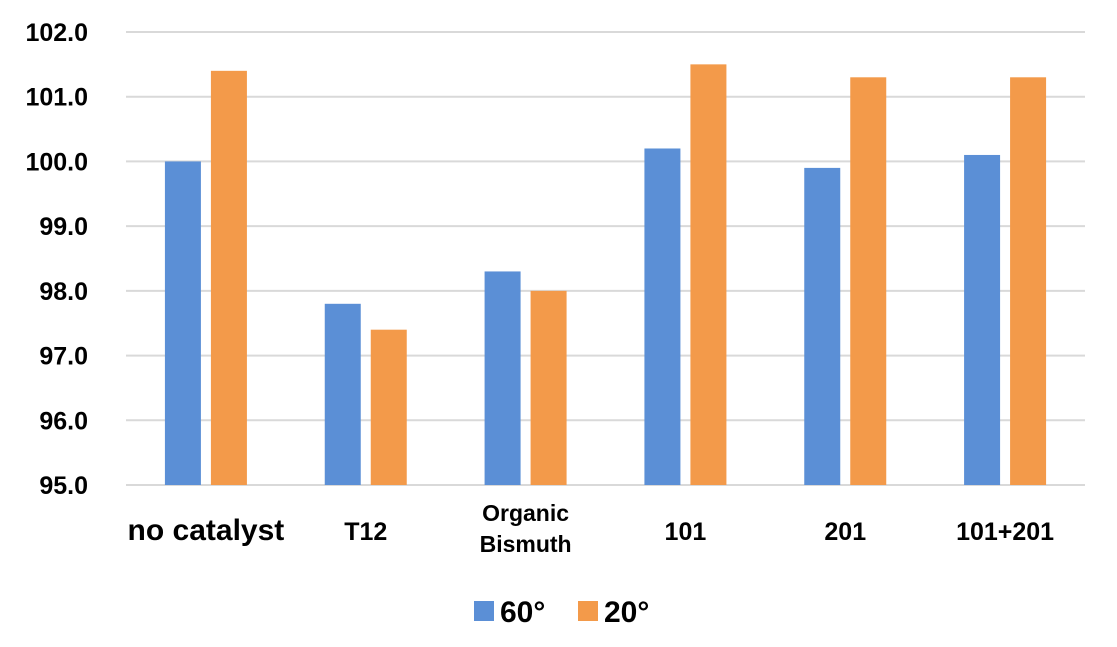 The width and height of the screenshot is (1117, 647). What do you see at coordinates (522, 612) in the screenshot?
I see `legend-label: 60°` at bounding box center [522, 612].